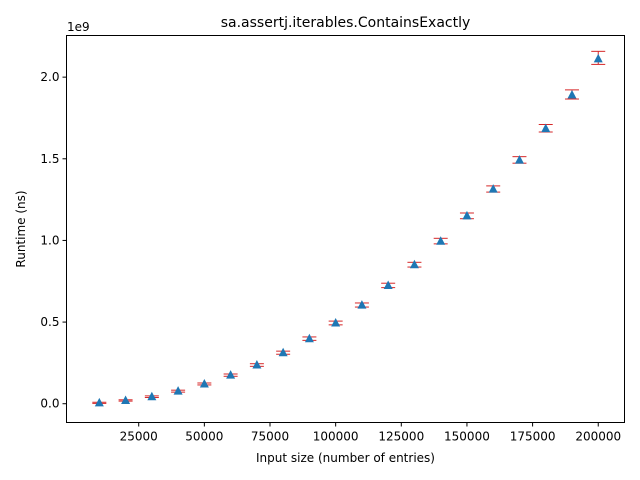 The height and width of the screenshot is (480, 640). I want to click on x-tick-label: 25000, so click(139, 437).